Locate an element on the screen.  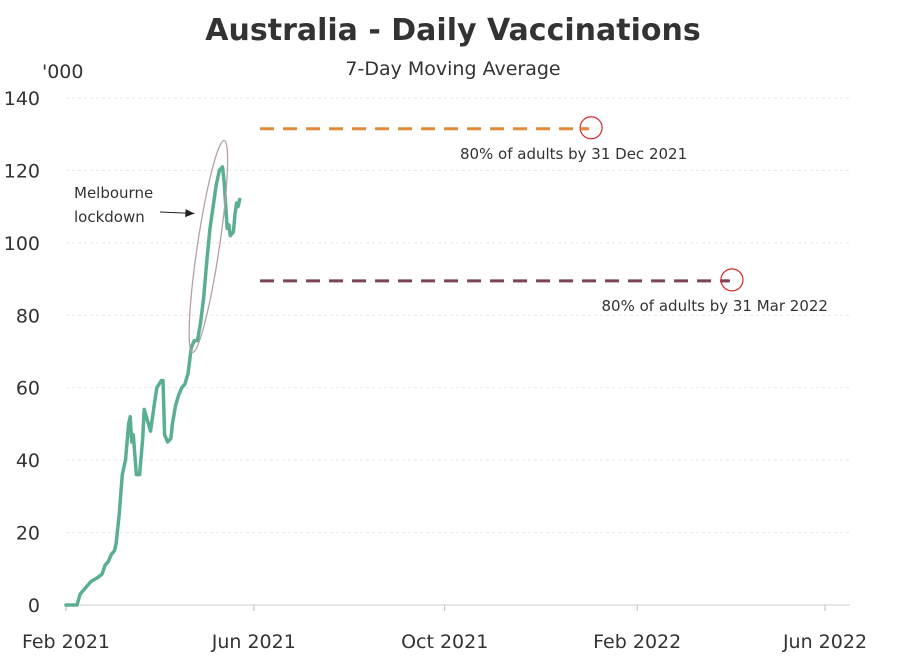
y-tick-label-100: 100 is located at coordinates (22, 244).